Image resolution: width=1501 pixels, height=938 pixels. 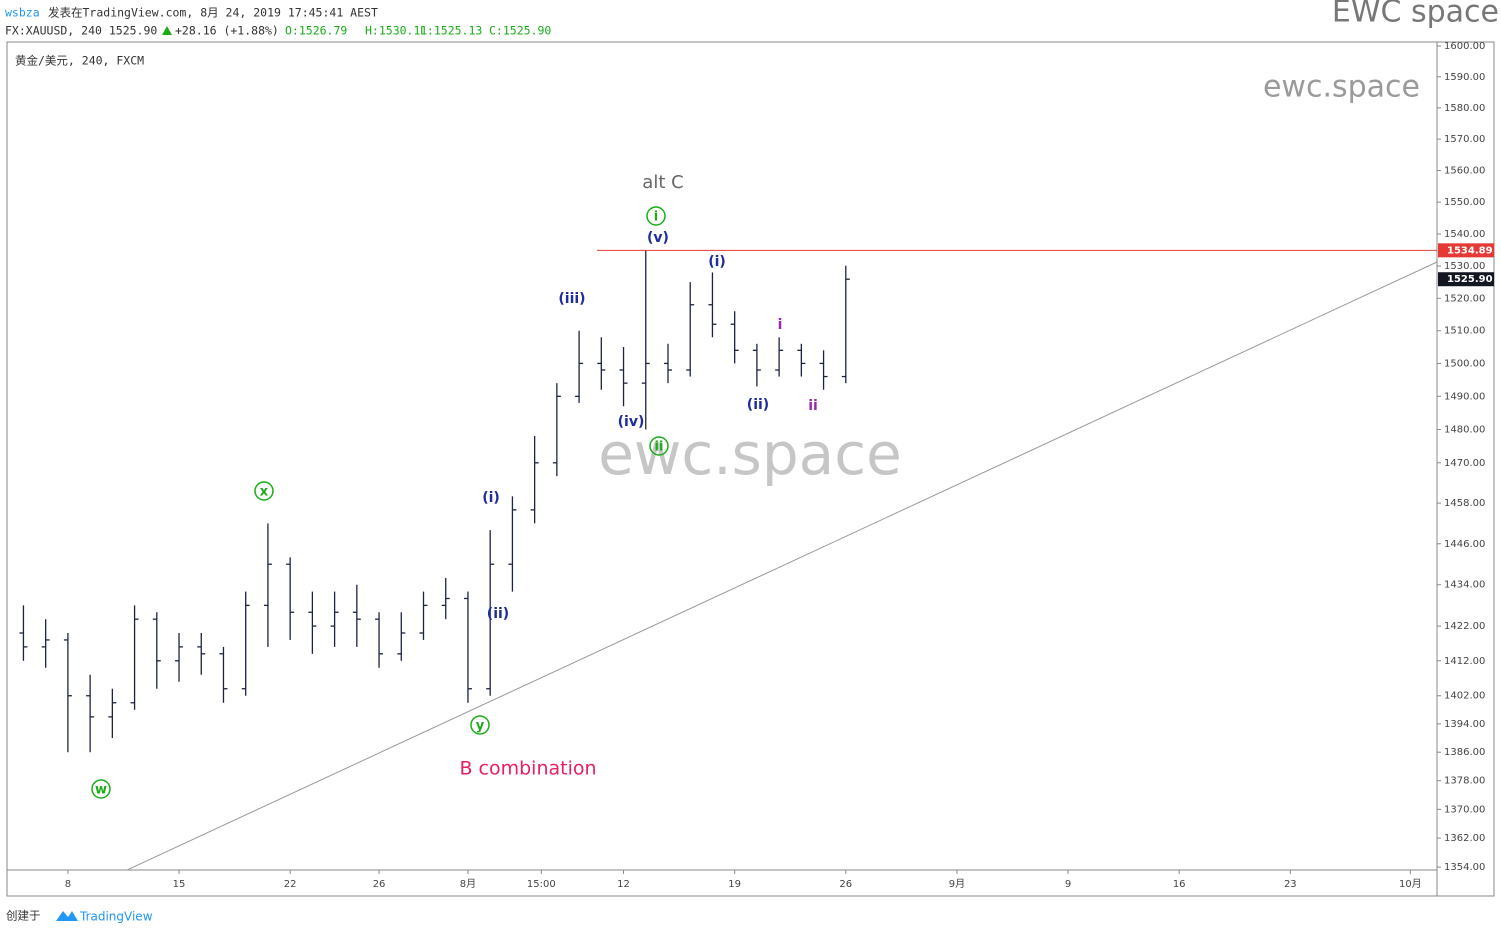 What do you see at coordinates (1464, 809) in the screenshot?
I see `y-tick-label: 1370.00` at bounding box center [1464, 809].